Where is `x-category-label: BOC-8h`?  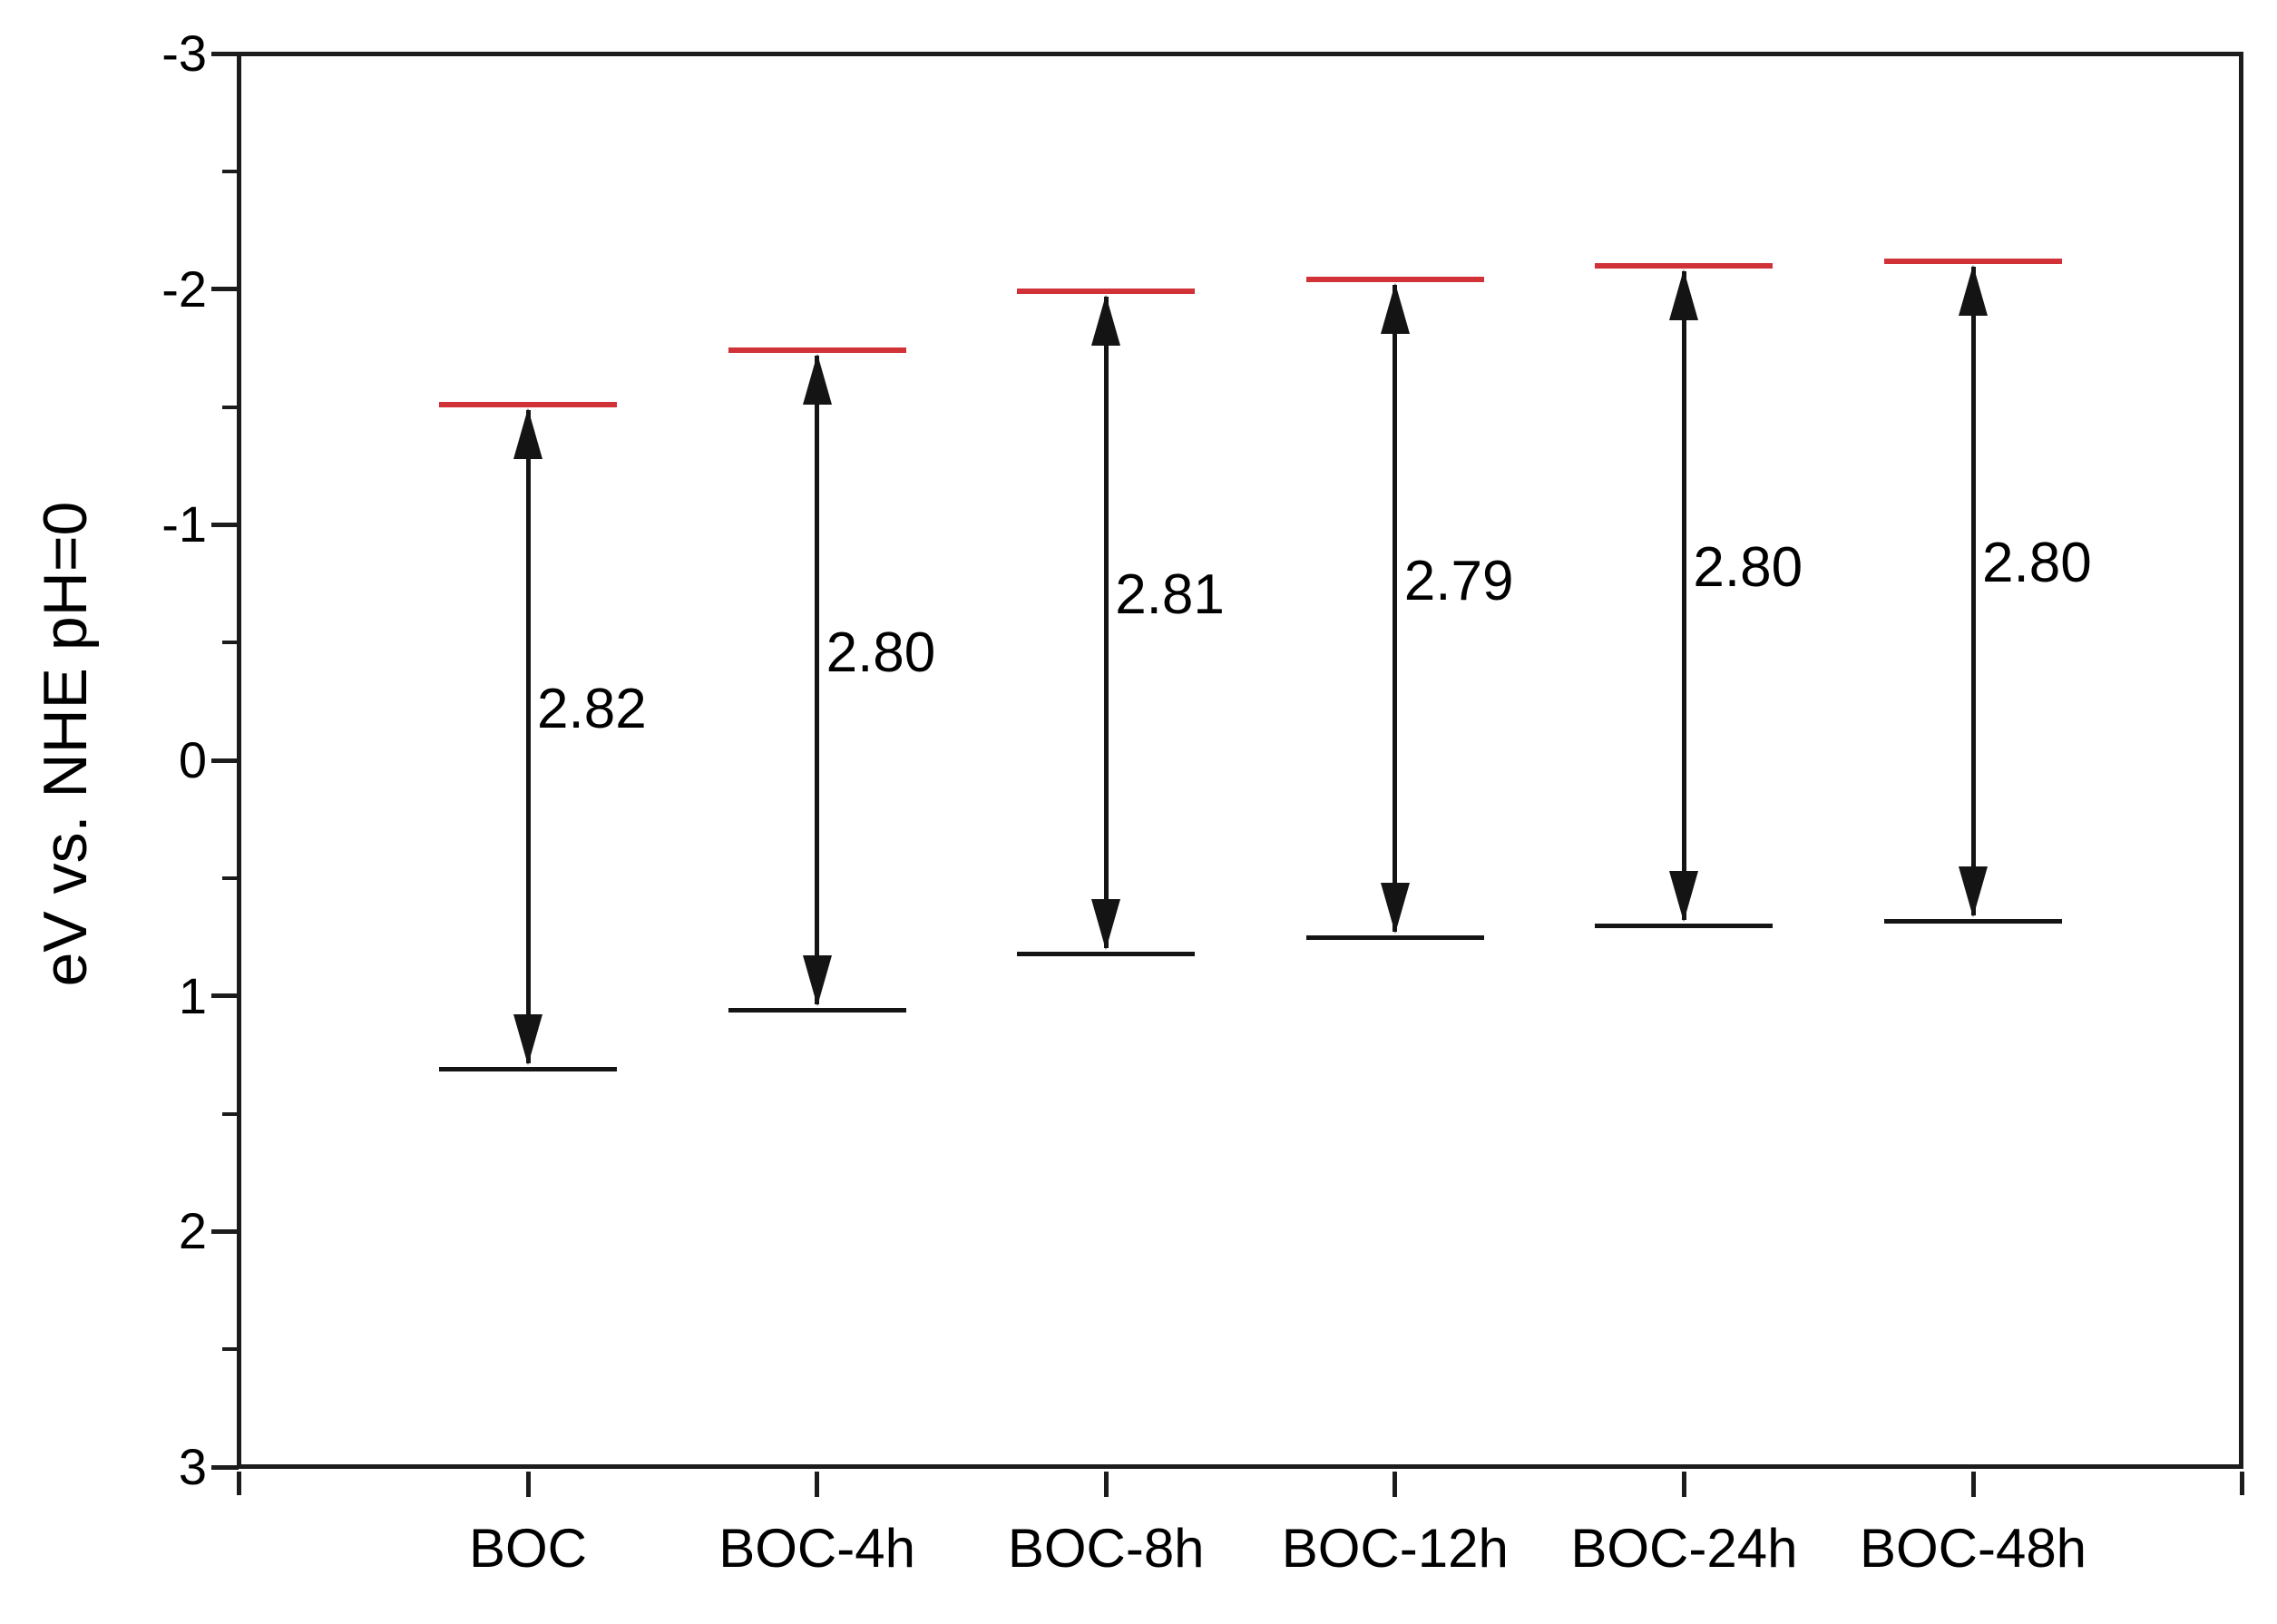
x-category-label: BOC-8h is located at coordinates (1106, 1548).